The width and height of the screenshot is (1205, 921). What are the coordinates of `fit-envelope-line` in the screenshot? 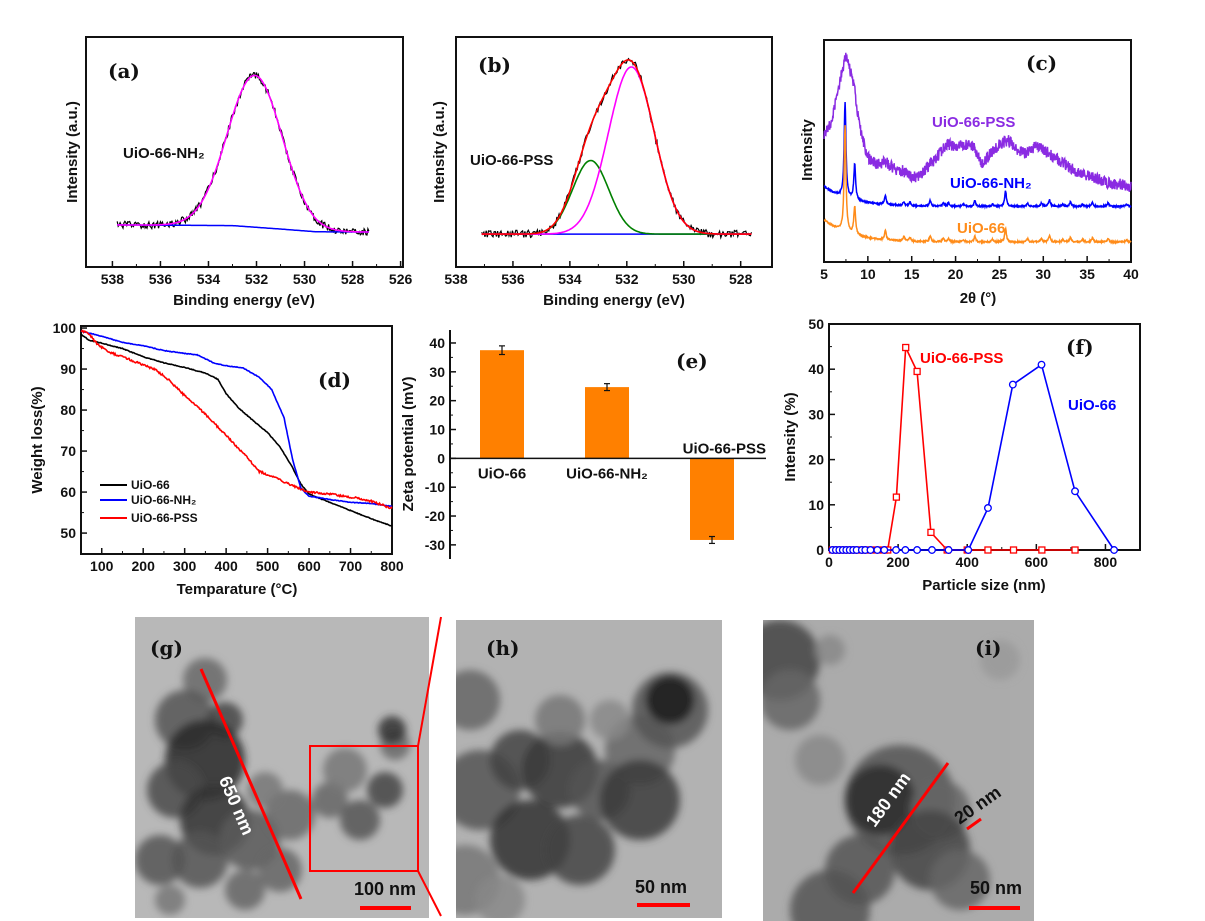 It's located at (616, 147).